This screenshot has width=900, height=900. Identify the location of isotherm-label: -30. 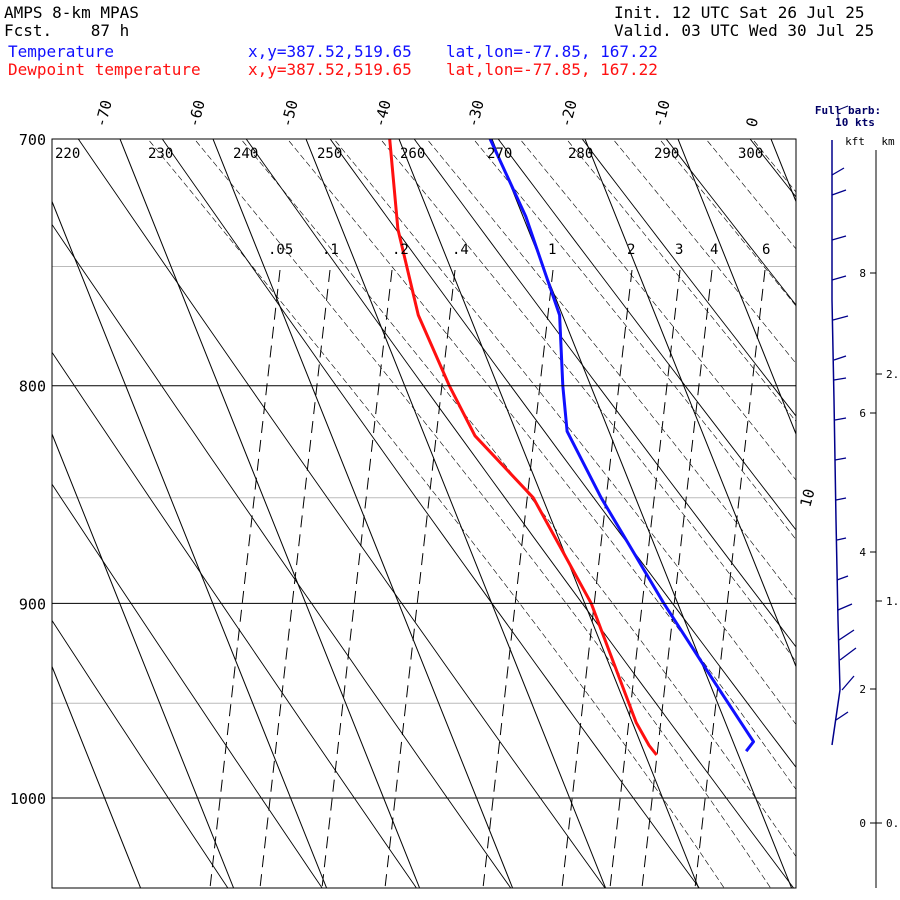
(475, 113).